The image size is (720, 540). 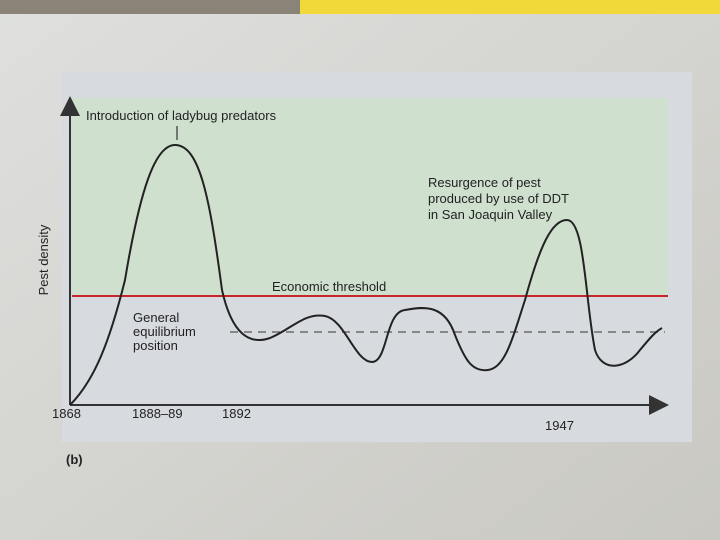 What do you see at coordinates (490, 214) in the screenshot?
I see `annotation: in San Joaquin Valley` at bounding box center [490, 214].